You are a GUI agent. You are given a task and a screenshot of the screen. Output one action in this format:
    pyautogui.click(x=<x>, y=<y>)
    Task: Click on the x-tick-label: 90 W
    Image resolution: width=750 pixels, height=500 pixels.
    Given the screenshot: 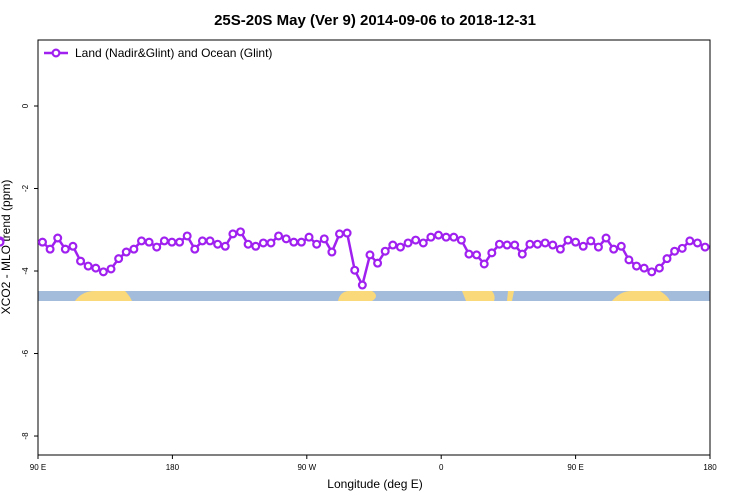 What is the action you would take?
    pyautogui.click(x=306, y=467)
    